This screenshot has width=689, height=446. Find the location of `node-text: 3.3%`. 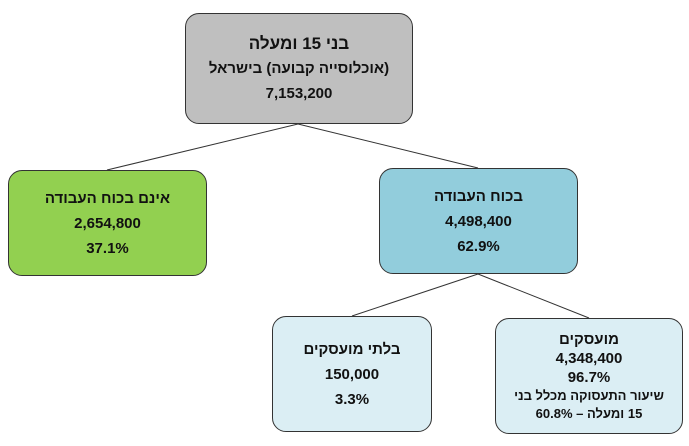

node-text: 3.3% is located at coordinates (352, 399).